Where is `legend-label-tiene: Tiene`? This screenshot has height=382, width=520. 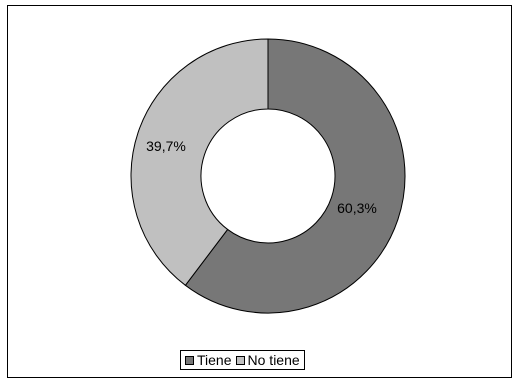
legend-label-tiene: Tiene is located at coordinates (214, 360).